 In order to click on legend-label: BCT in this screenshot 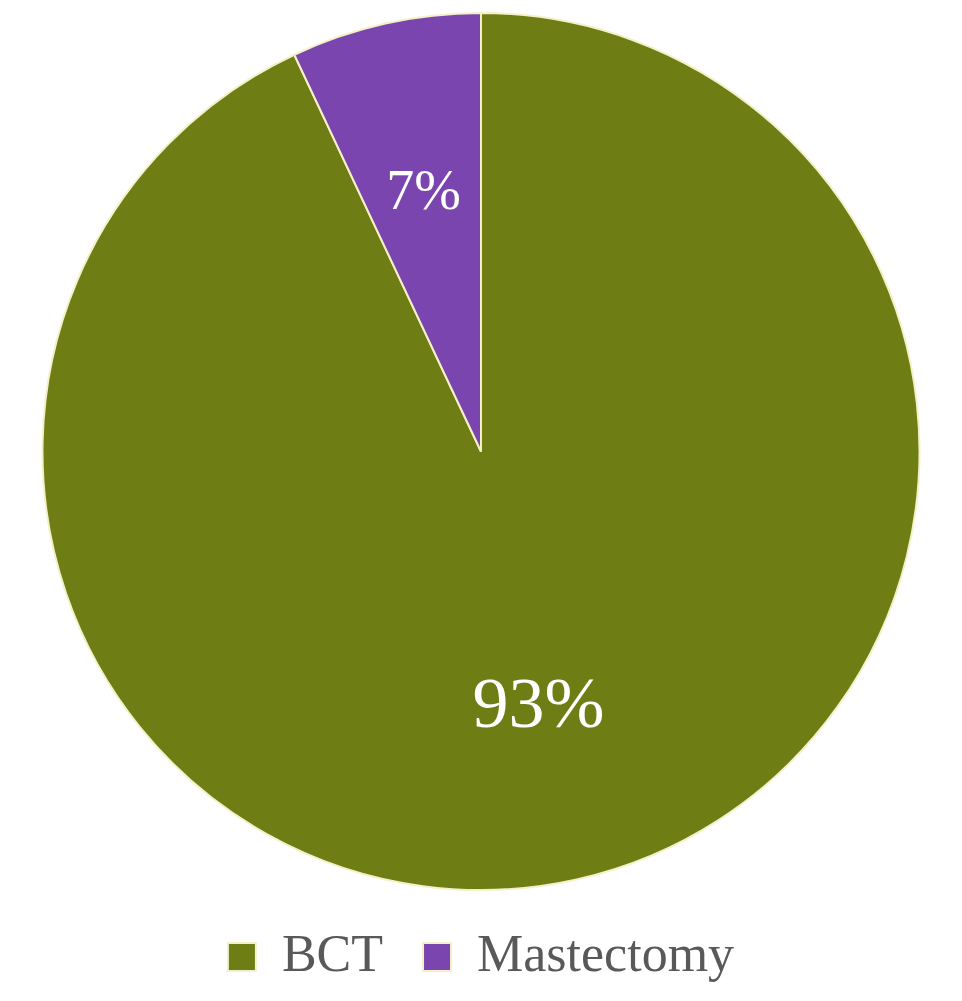, I will do `click(332, 953)`.